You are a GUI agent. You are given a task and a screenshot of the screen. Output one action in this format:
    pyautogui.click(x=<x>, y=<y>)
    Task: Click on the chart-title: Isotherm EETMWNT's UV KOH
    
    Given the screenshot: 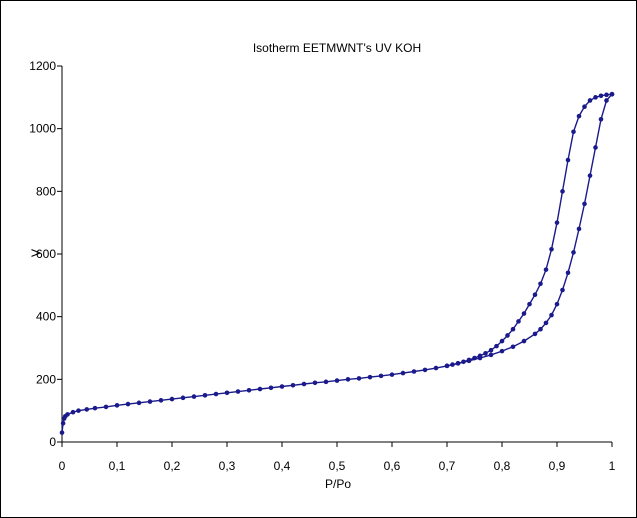 What is the action you would take?
    pyautogui.click(x=337, y=48)
    